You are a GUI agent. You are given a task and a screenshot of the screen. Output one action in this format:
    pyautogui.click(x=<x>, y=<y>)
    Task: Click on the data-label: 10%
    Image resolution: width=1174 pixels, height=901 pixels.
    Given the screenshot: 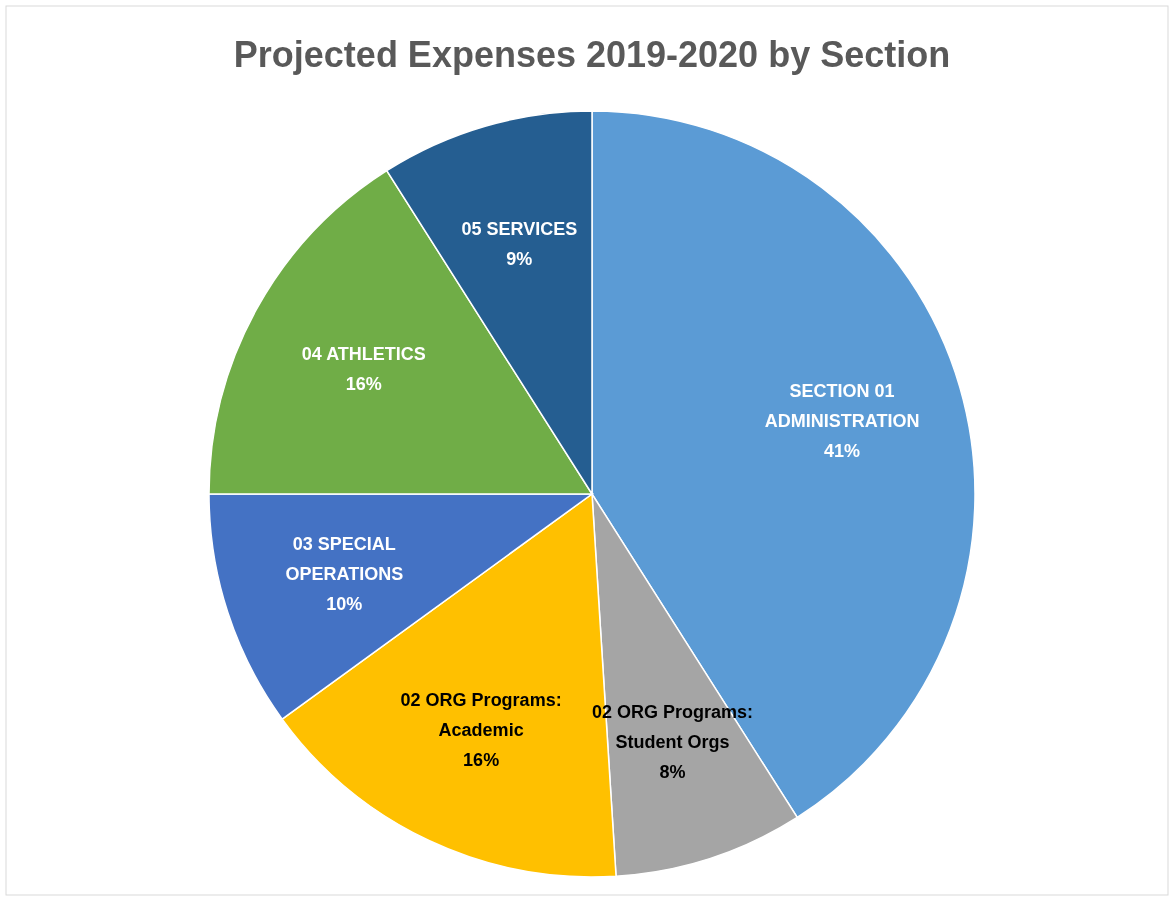 What is the action you would take?
    pyautogui.click(x=344, y=604)
    